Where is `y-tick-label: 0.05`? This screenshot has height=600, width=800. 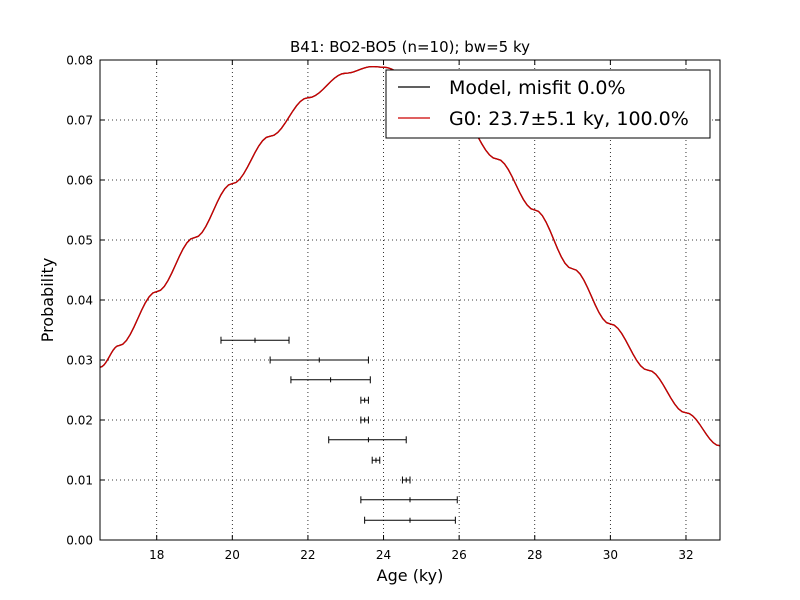 y-tick-label: 0.05 is located at coordinates (79, 241).